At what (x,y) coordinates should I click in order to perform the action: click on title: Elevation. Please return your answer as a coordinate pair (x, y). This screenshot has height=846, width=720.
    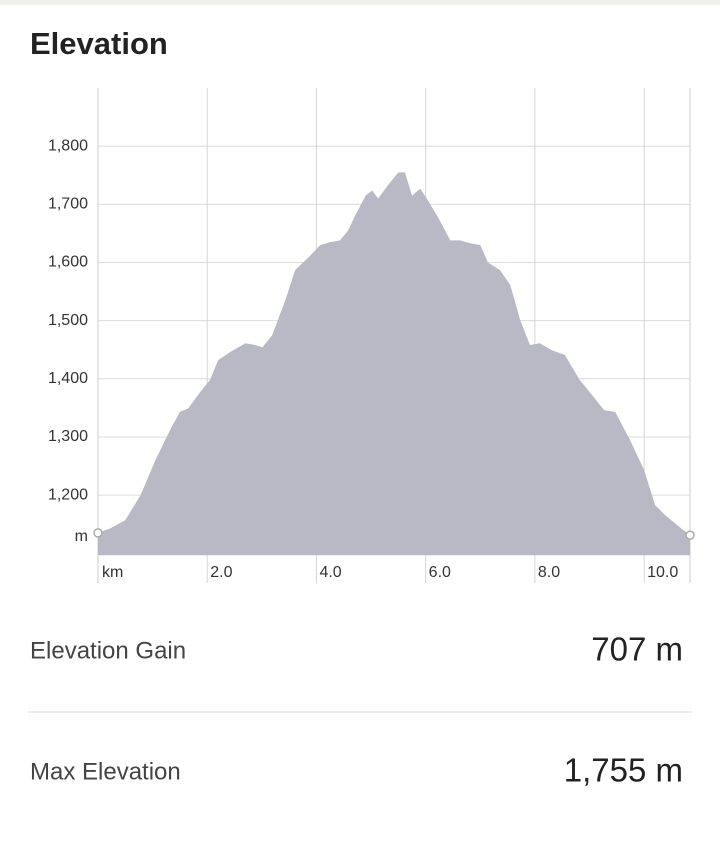
    Looking at the image, I should click on (99, 43).